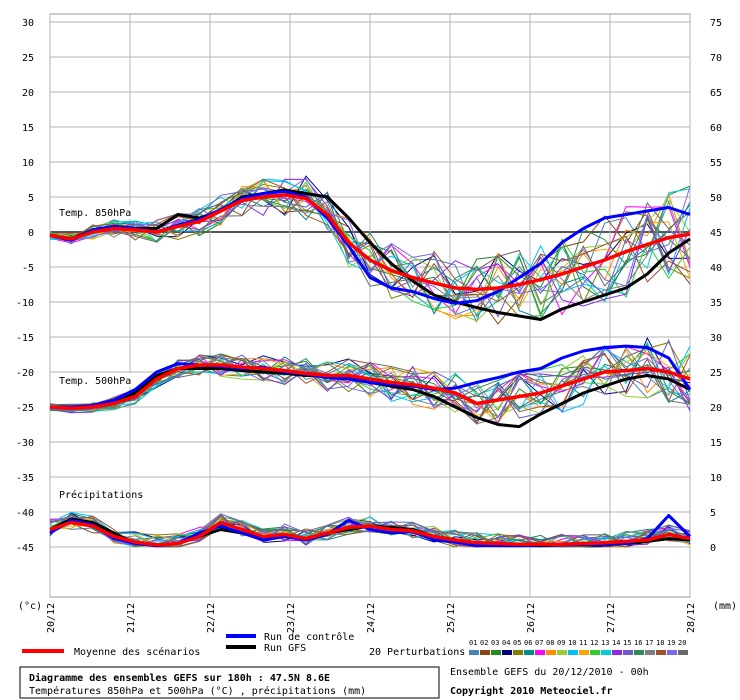 The height and width of the screenshot is (700, 740). I want to click on y-tick-label: -25, so click(25, 408).